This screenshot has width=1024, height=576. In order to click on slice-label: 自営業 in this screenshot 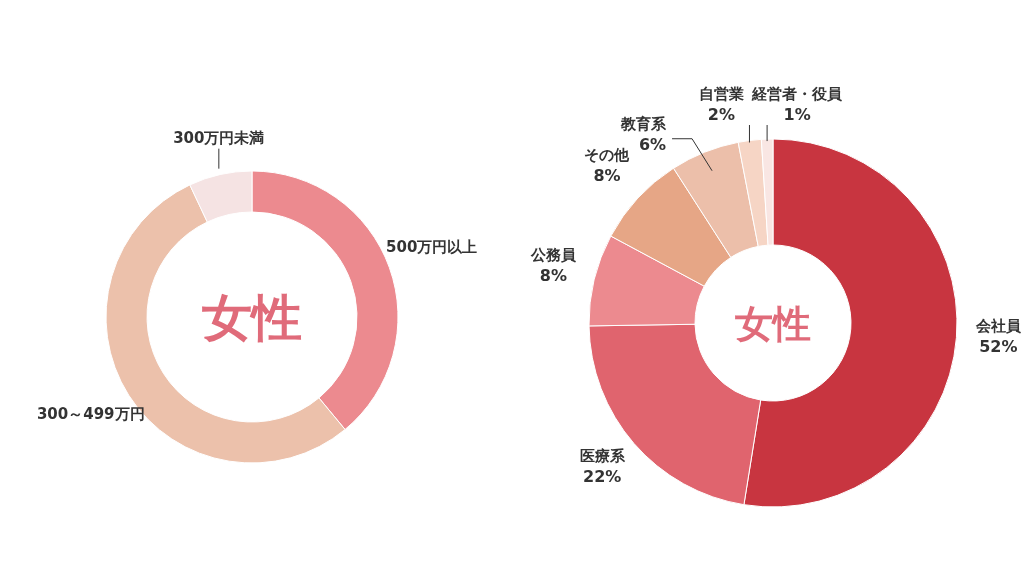, I will do `click(721, 94)`.